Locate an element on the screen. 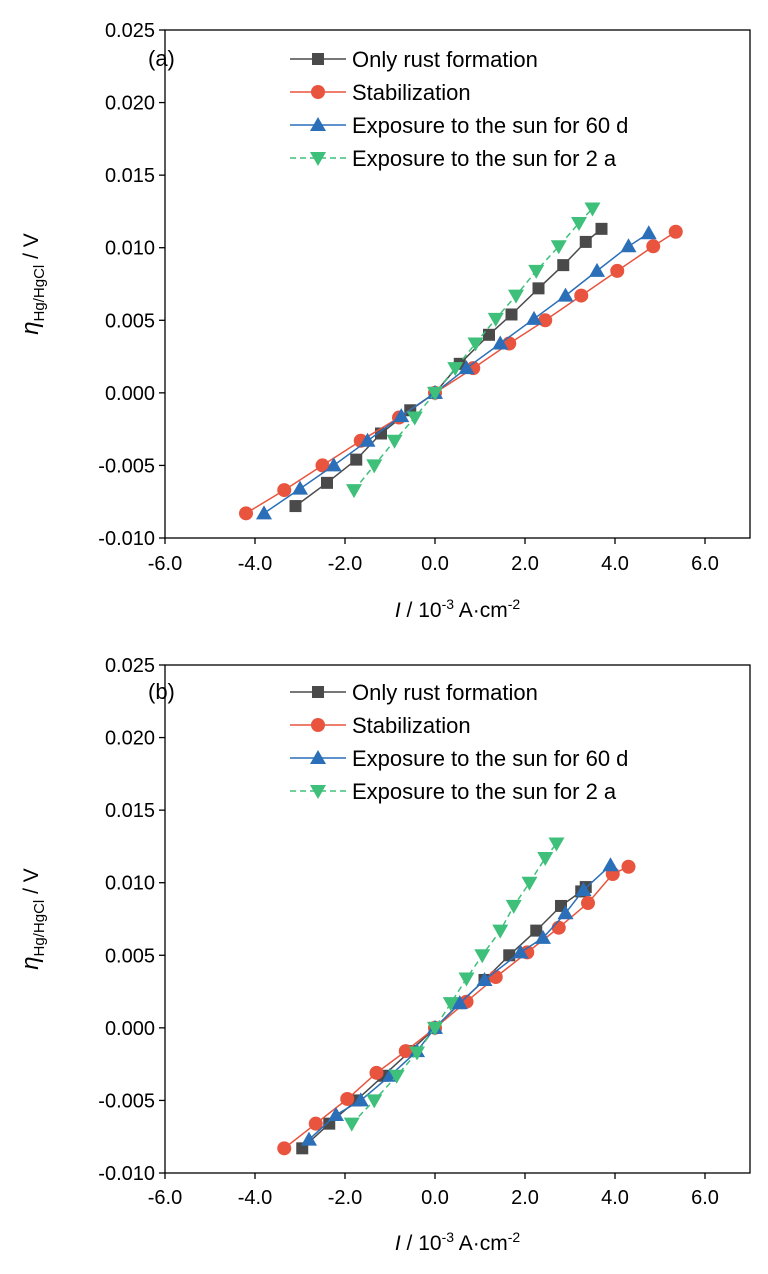 Image resolution: width=768 pixels, height=1274 pixels. x-tick-label: -4.0 is located at coordinates (255, 1198).